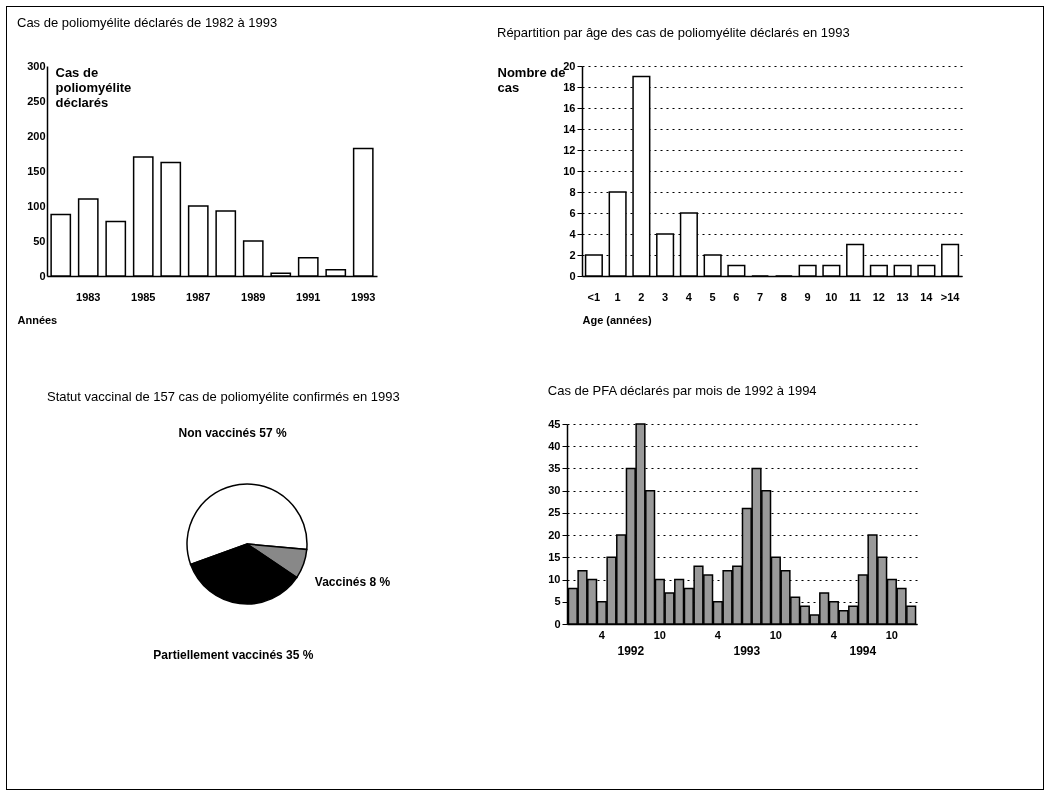 The height and width of the screenshot is (799, 1053). I want to click on y-tick-label: 200, so click(36, 135).